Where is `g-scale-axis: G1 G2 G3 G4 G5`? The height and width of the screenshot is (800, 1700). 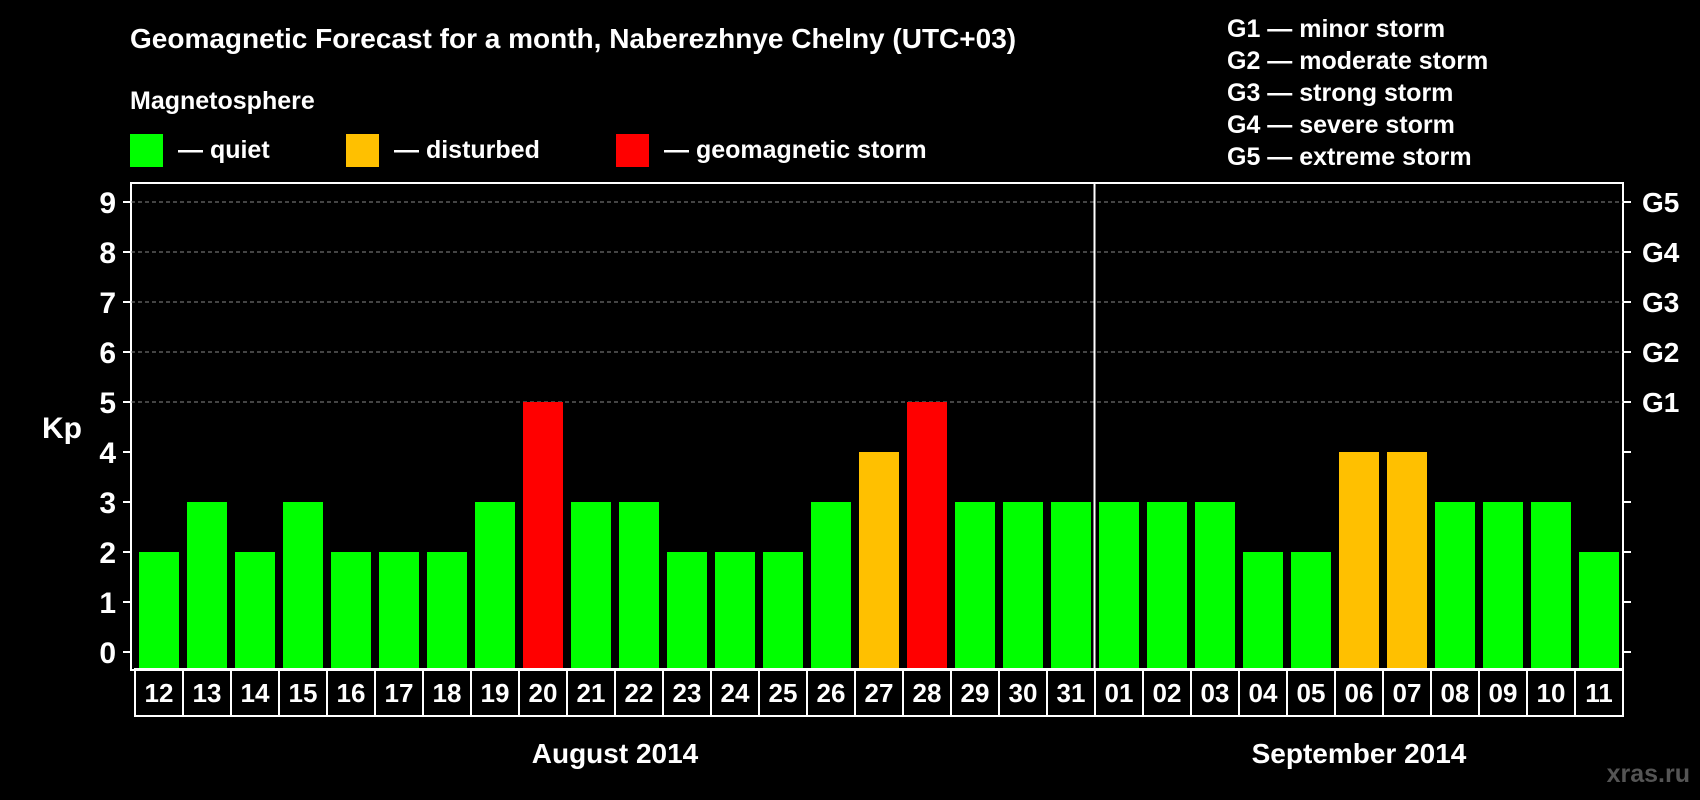 g-scale-axis: G1 G2 G3 G4 G5 is located at coordinates (1651, 420).